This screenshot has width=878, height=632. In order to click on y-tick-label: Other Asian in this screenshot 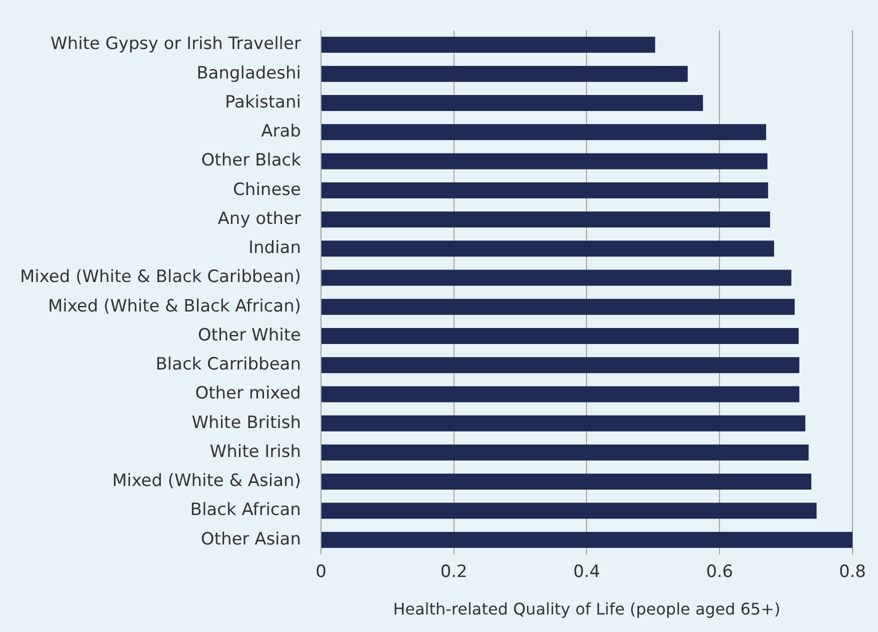, I will do `click(250, 539)`.